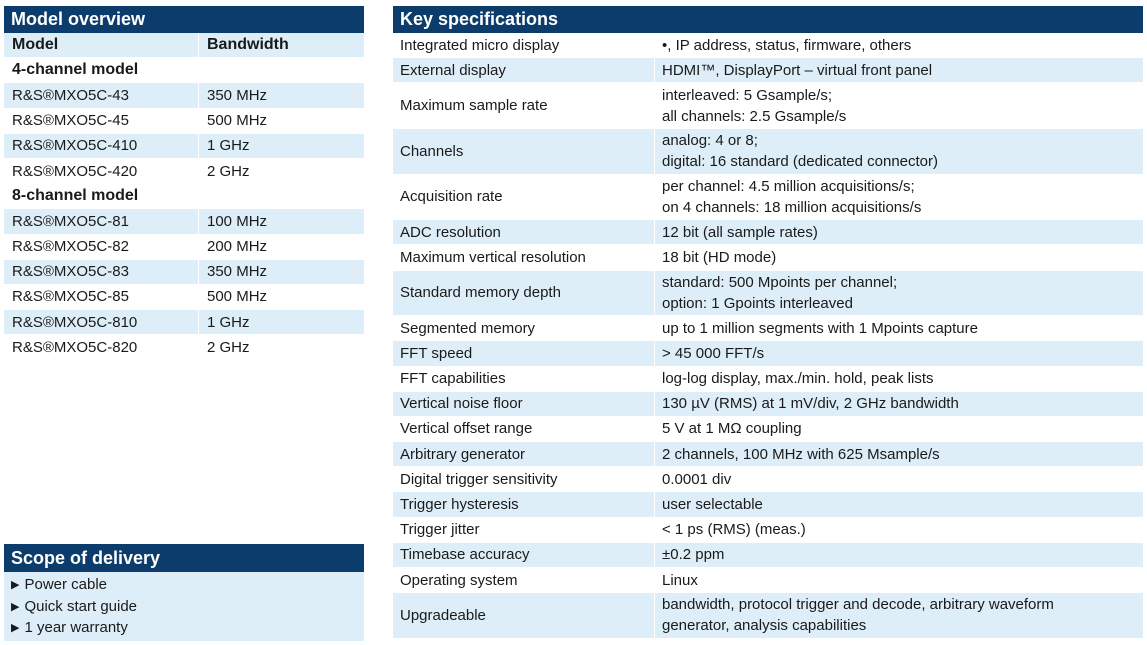  I want to click on model-name: R&S®MXO5C-410, so click(101, 145).